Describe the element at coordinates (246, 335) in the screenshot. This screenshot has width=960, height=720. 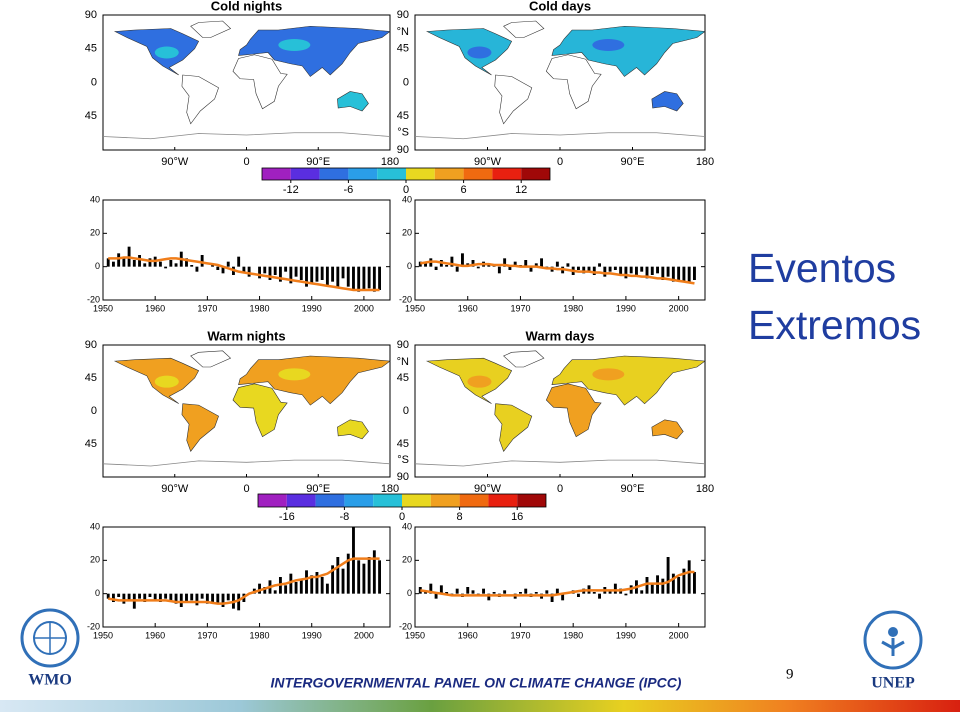
I see `map-title: Warm nights` at that location.